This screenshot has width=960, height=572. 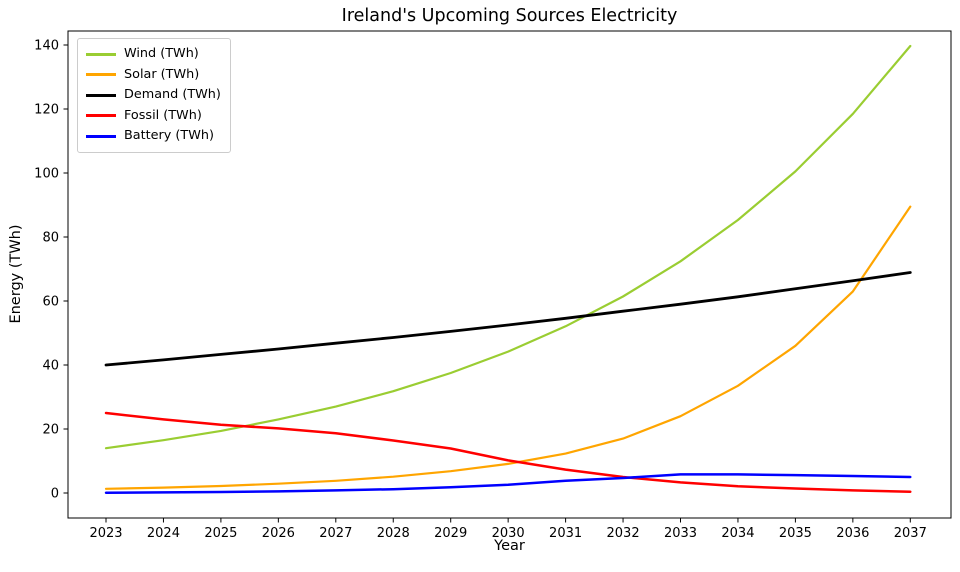 What do you see at coordinates (508, 319) in the screenshot?
I see `demand-series-line` at bounding box center [508, 319].